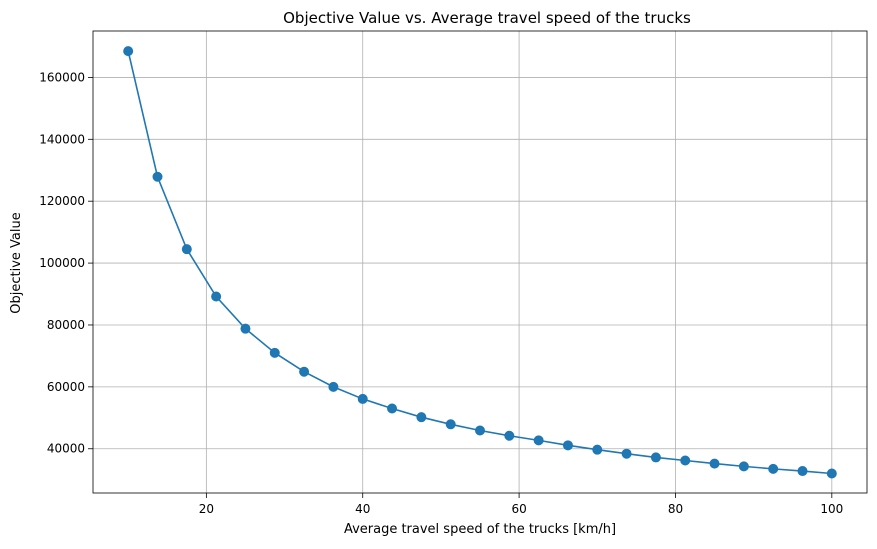  I want to click on x-tick-label: 40, so click(362, 509).